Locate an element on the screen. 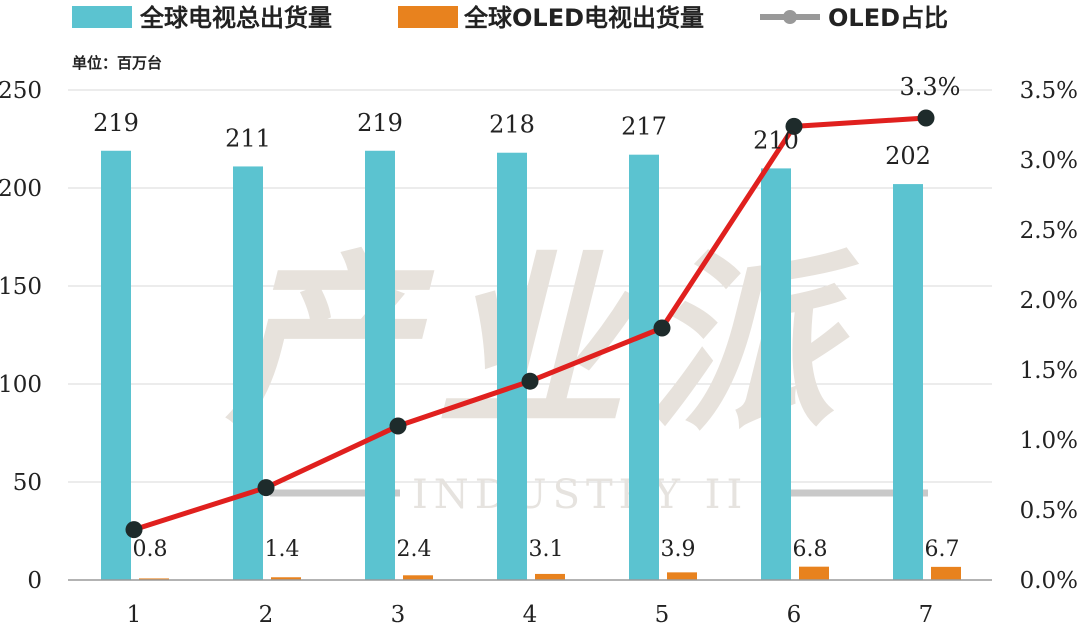  x-axis-tick-label: 7 is located at coordinates (926, 614).